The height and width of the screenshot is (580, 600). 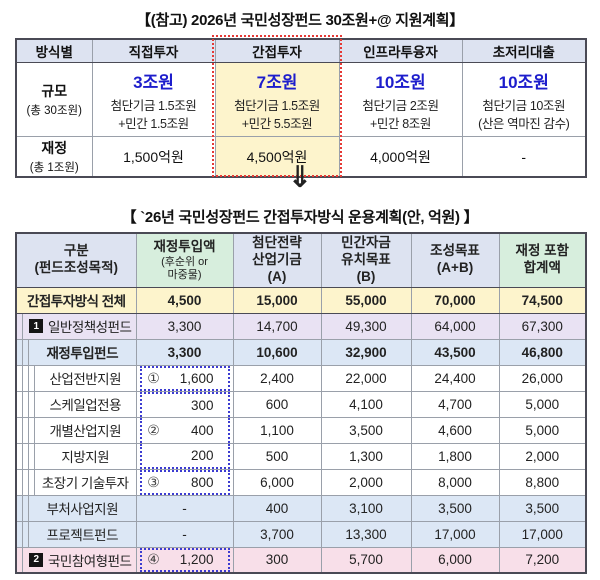 What do you see at coordinates (184, 262) in the screenshot?
I see `header-subline: (후순위 or` at bounding box center [184, 262].